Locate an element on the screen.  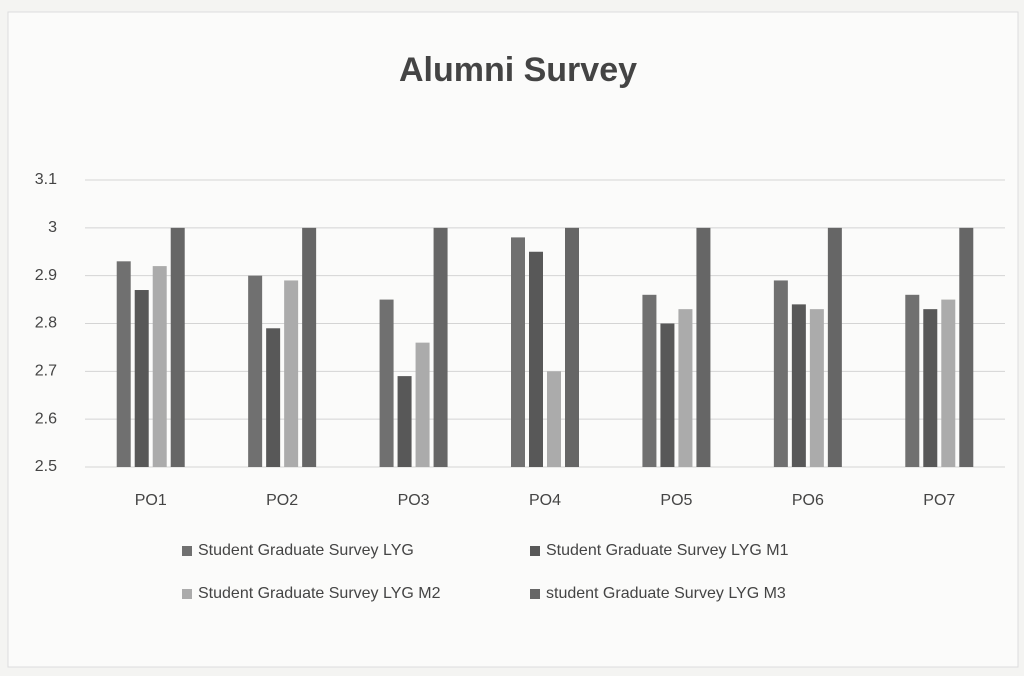
y-tick-label: 2.8 is located at coordinates (46, 323).